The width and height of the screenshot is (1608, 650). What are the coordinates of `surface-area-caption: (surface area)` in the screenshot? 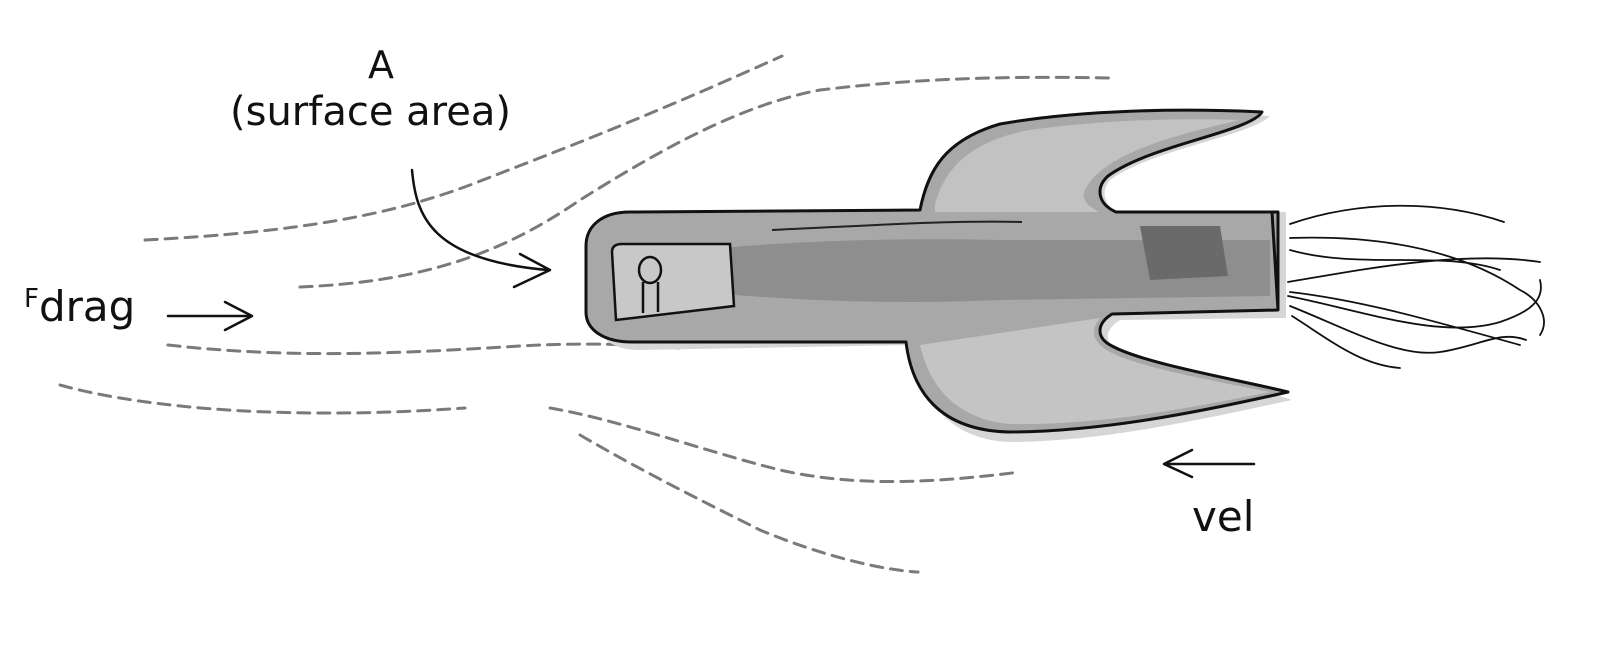 It's located at (370, 112).